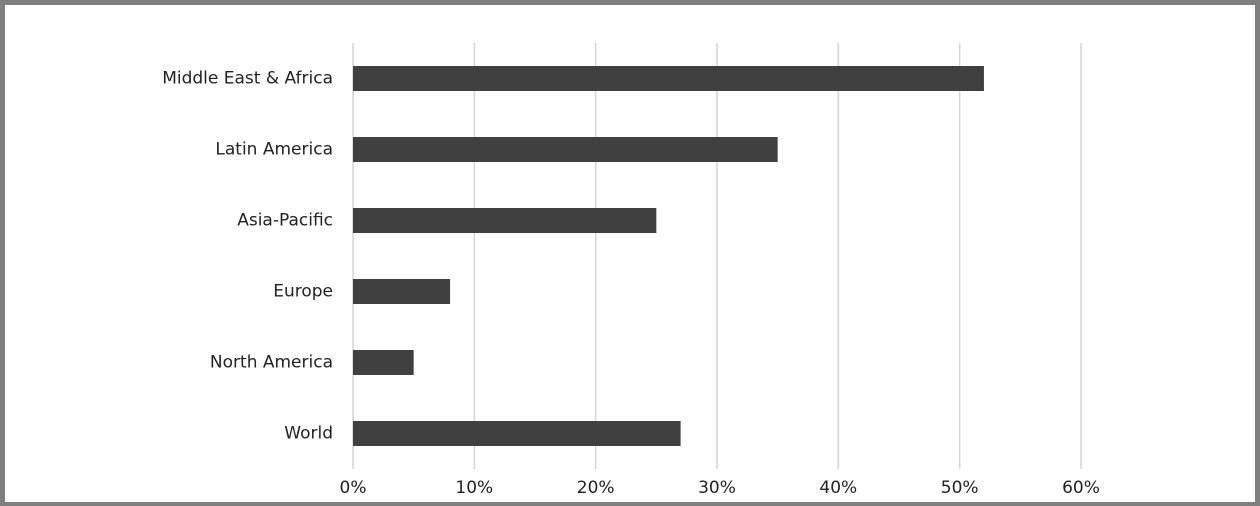 This screenshot has width=1260, height=506. I want to click on x-tick-label: 30%, so click(717, 488).